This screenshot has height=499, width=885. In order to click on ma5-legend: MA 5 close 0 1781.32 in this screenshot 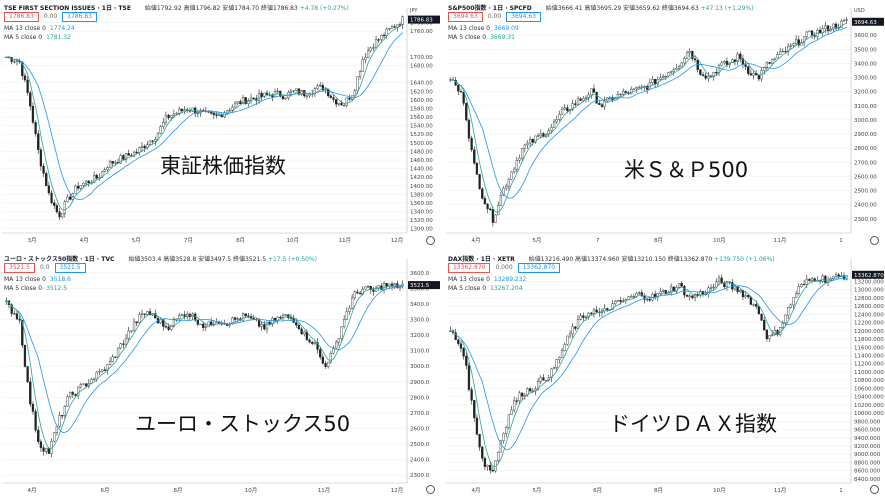, I will do `click(37, 37)`.